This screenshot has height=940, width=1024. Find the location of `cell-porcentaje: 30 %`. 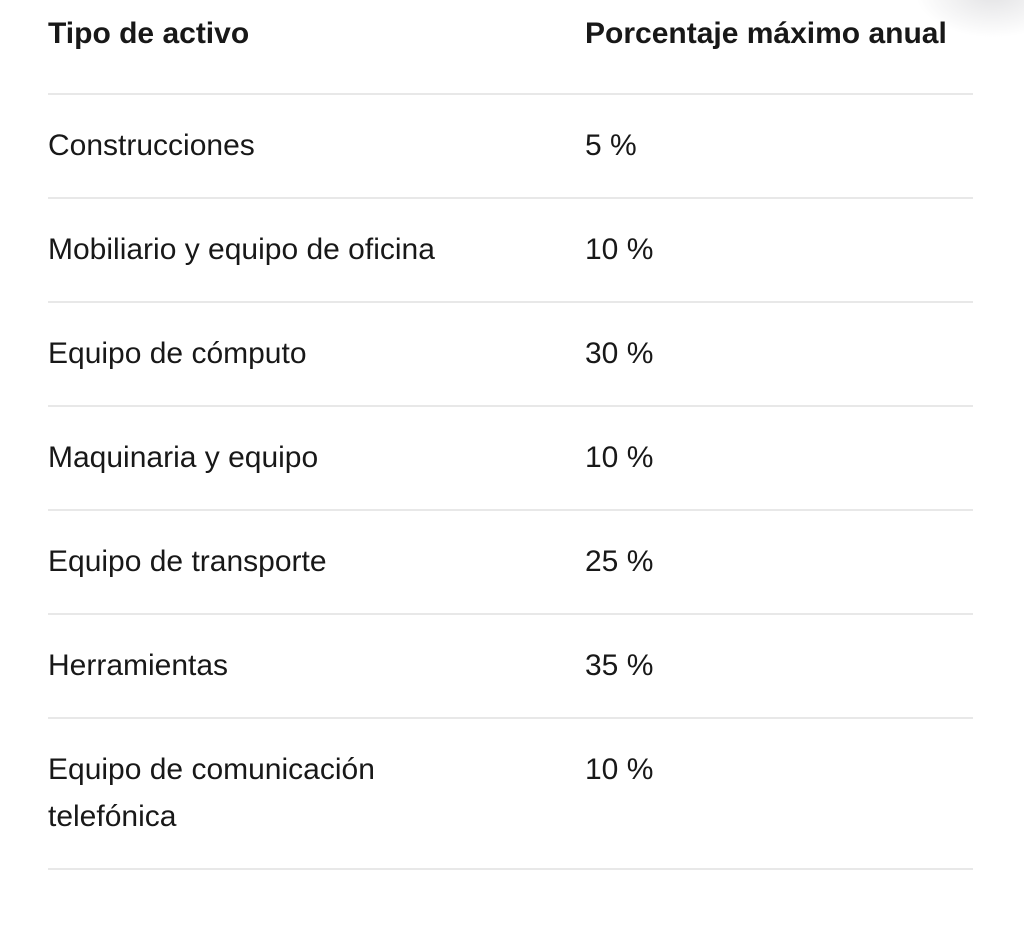

cell-porcentaje: 30 % is located at coordinates (619, 353).